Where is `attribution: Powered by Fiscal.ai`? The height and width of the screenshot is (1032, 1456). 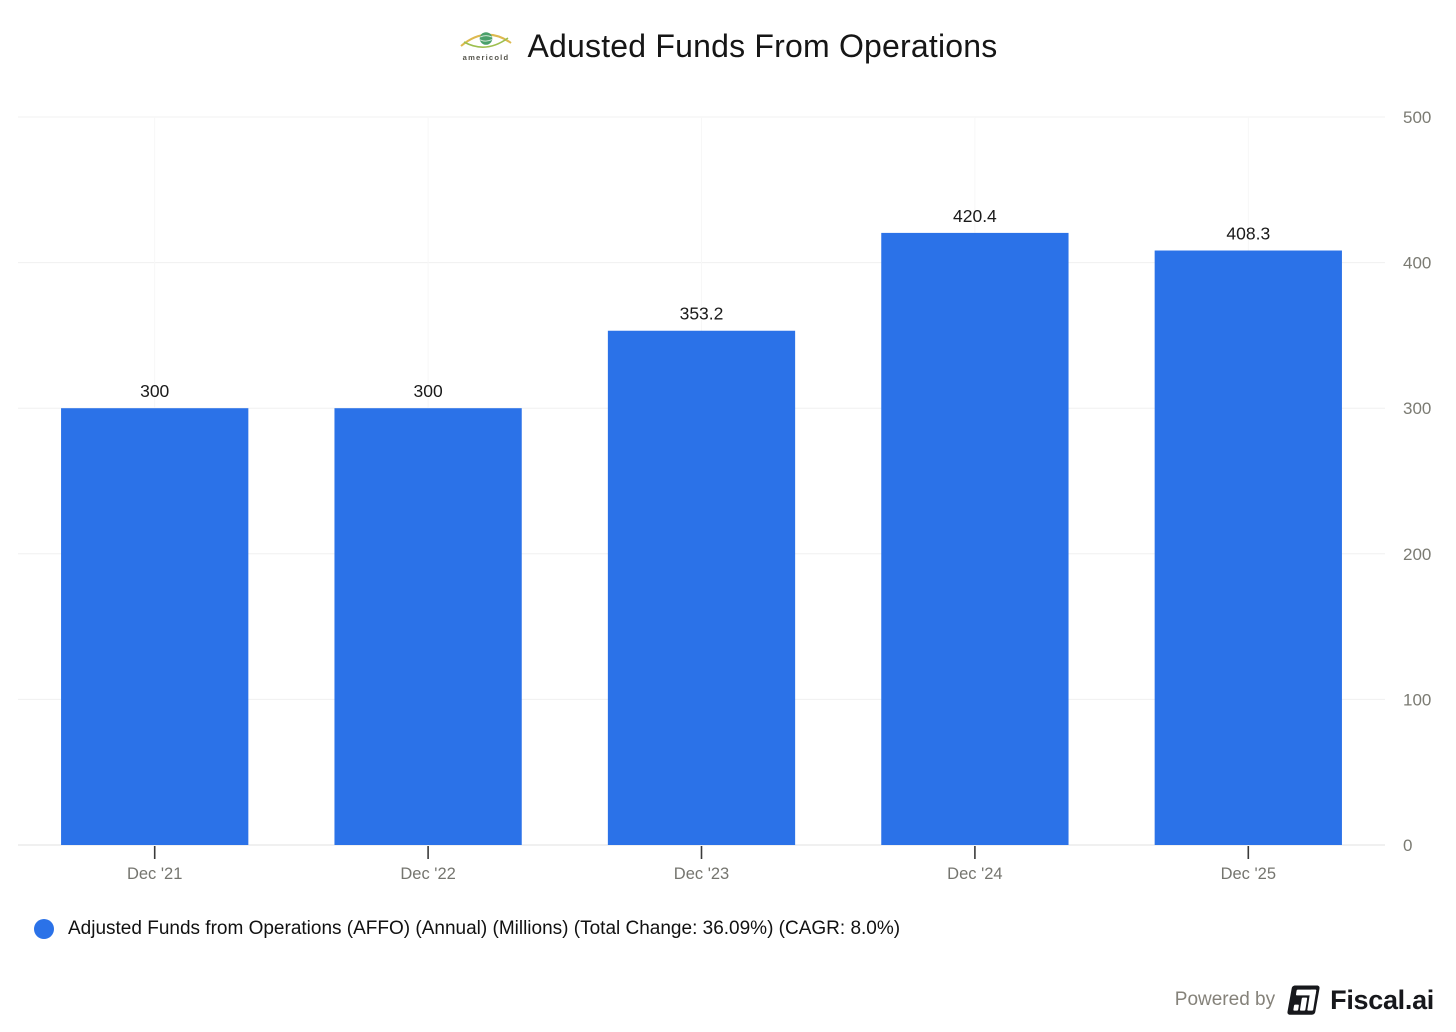 attribution: Powered by Fiscal.ai is located at coordinates (1304, 1000).